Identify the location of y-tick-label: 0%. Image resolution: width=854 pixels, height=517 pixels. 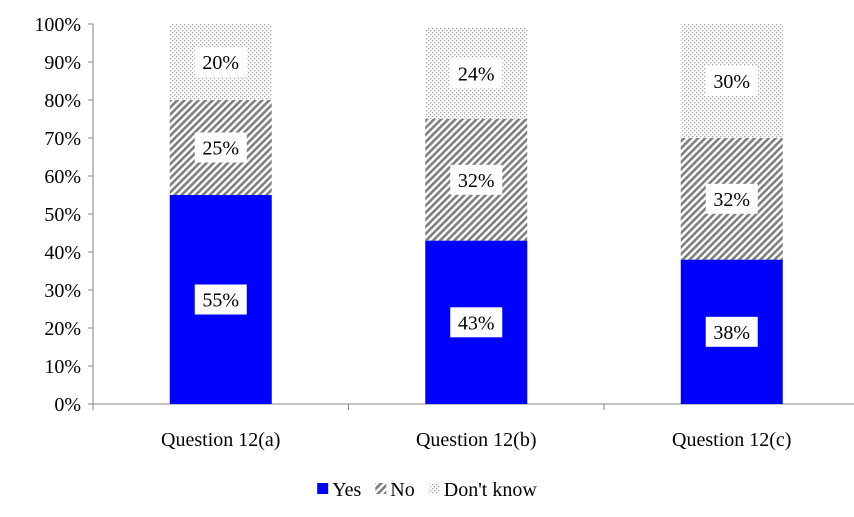
(67, 405).